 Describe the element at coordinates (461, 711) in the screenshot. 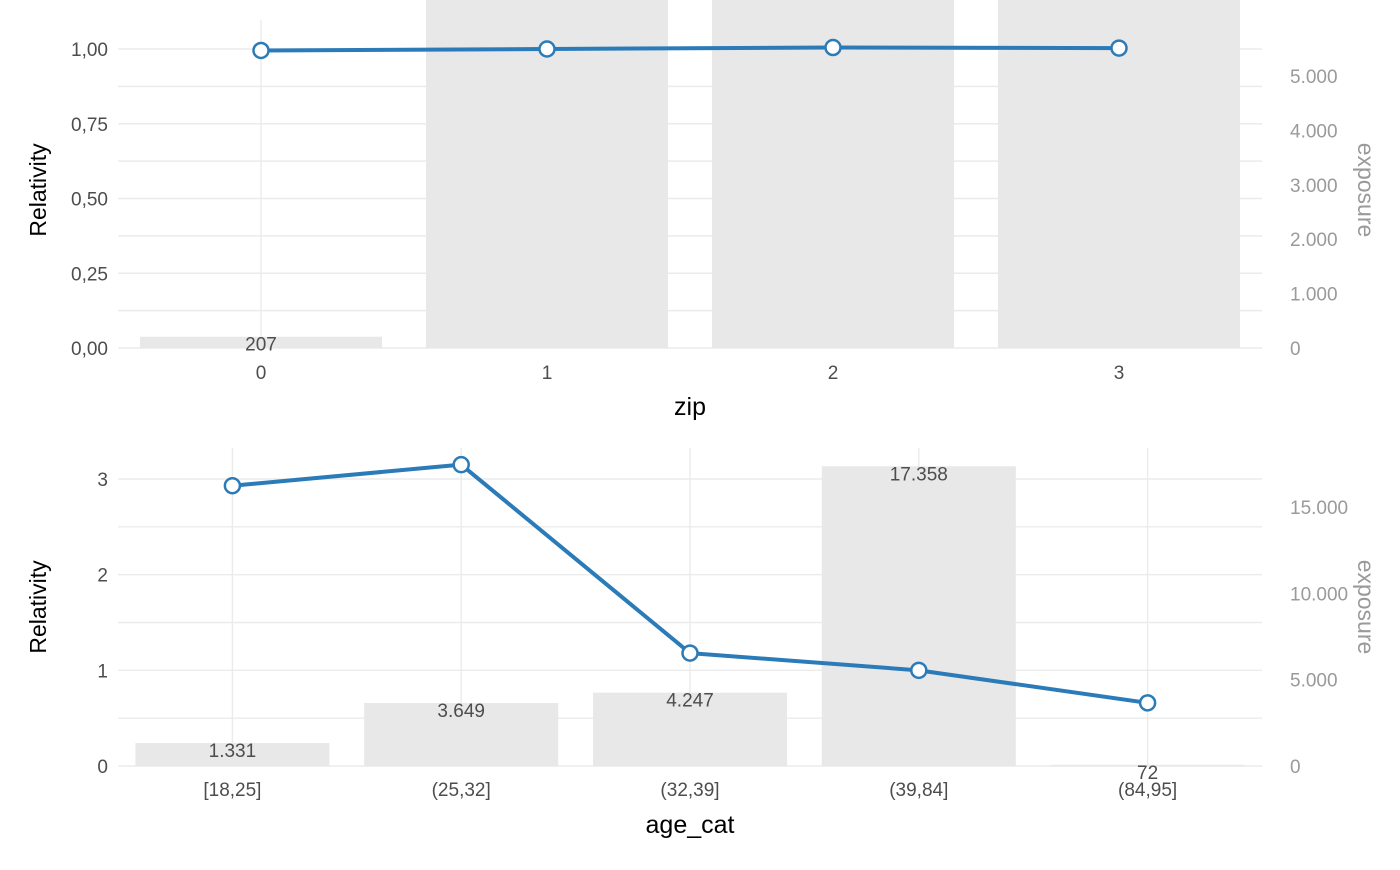

I see `bar-value-label: 3.649` at that location.